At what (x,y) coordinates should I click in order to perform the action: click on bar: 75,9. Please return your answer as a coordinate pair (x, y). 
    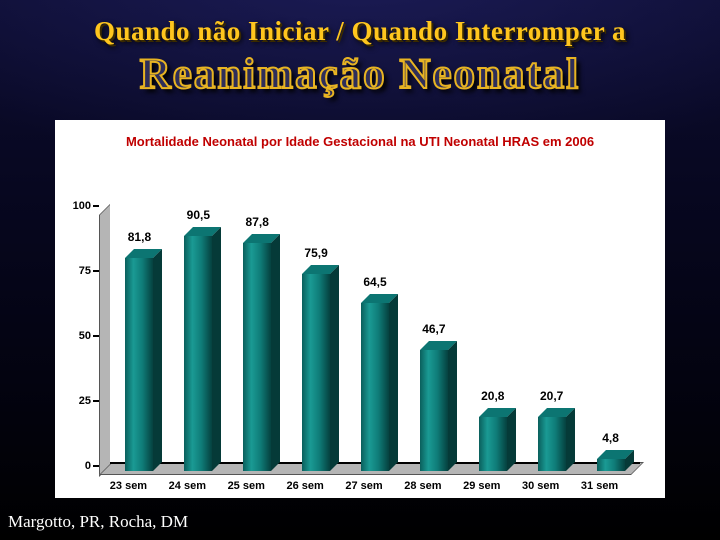
    Looking at the image, I should click on (316, 358).